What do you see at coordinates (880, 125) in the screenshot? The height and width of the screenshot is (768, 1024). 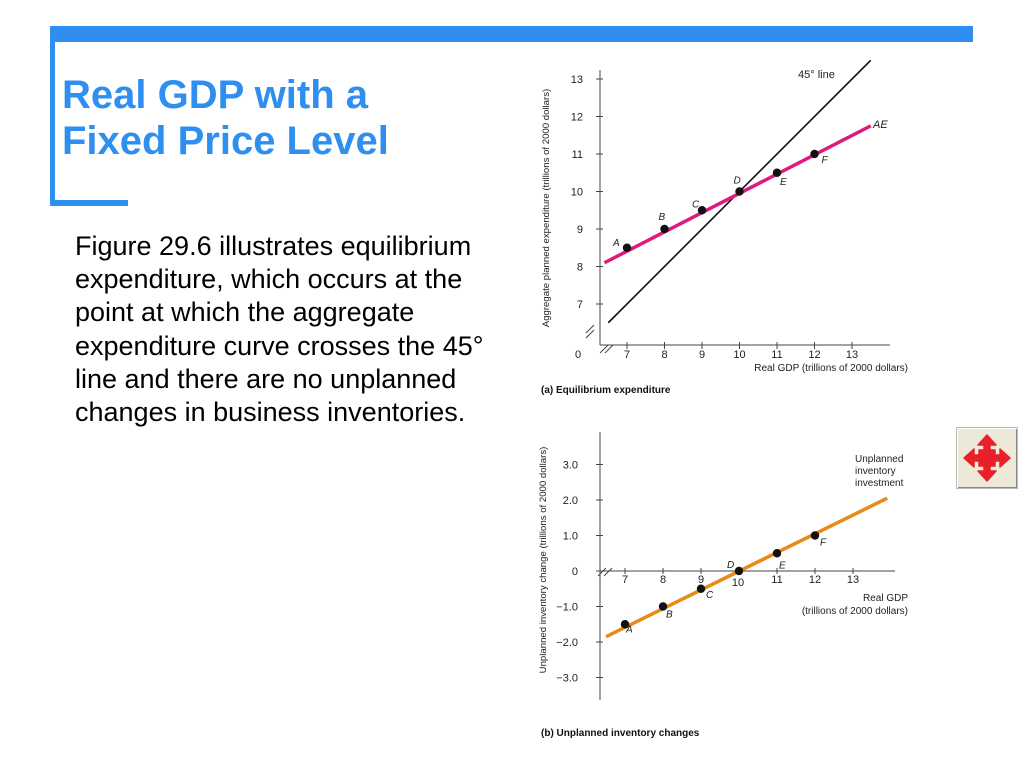 I see `ae-line-label: AE` at bounding box center [880, 125].